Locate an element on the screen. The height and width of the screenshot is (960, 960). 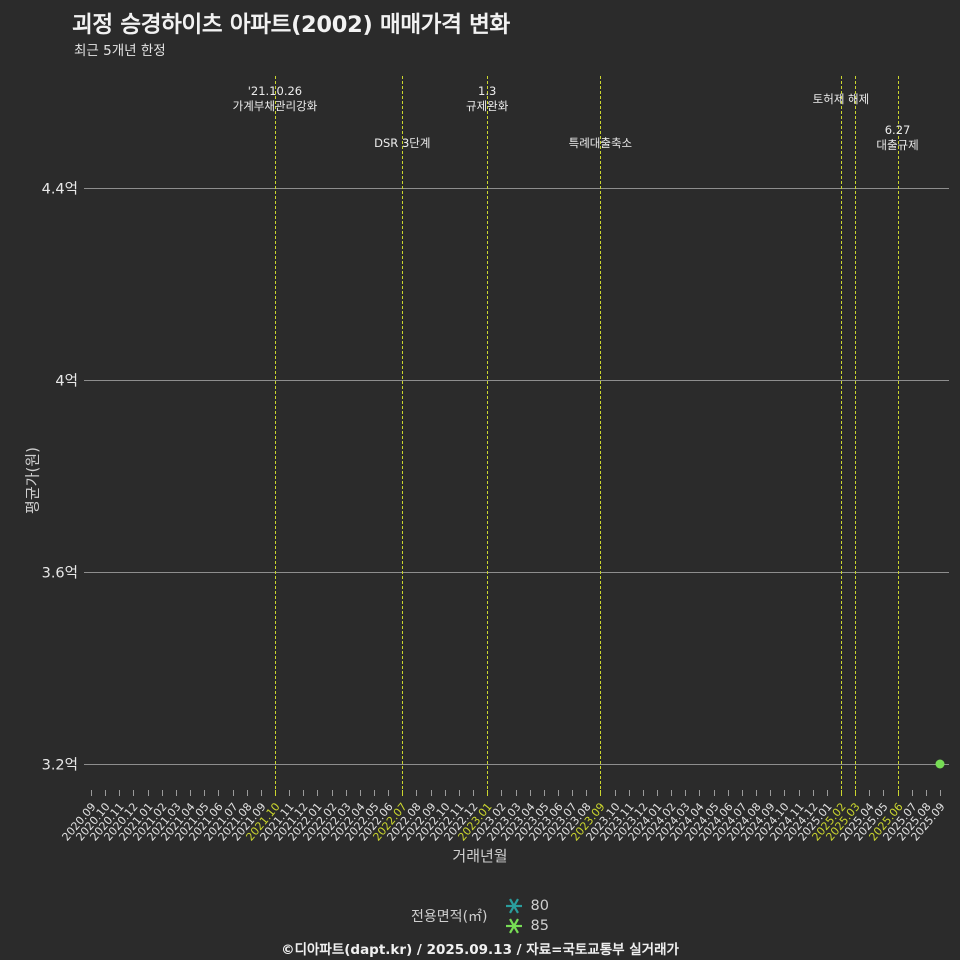
legend: 전용면적(㎡) 80 85 is located at coordinates (480, 916).